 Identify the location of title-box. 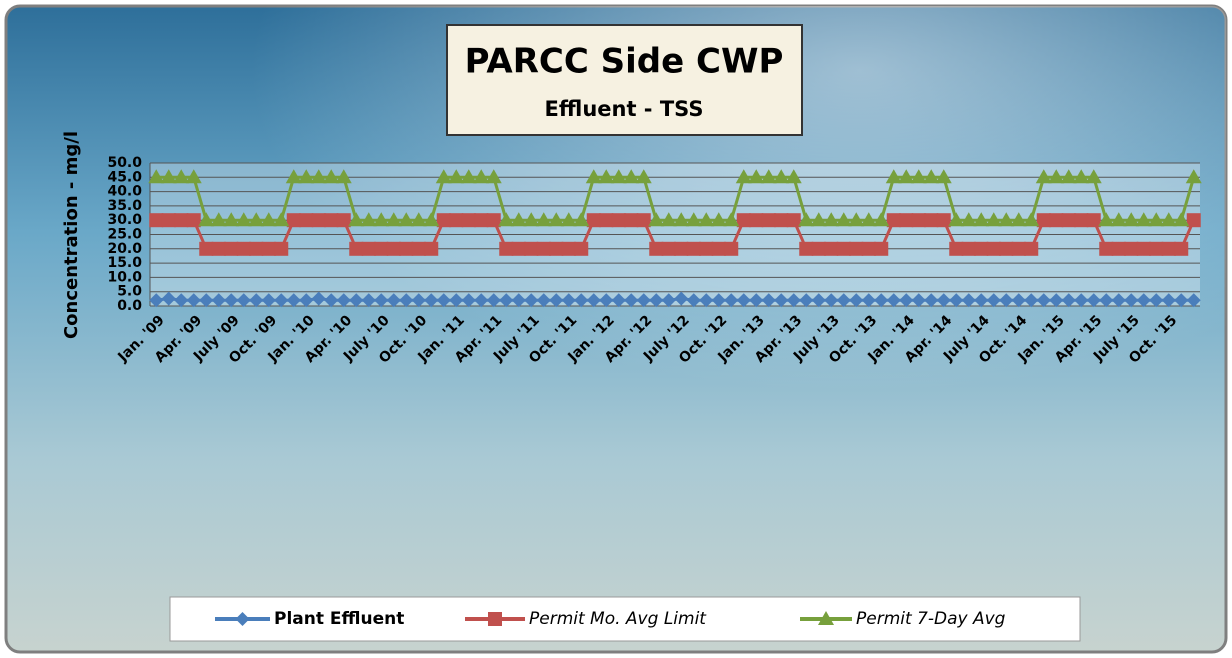
(624, 80).